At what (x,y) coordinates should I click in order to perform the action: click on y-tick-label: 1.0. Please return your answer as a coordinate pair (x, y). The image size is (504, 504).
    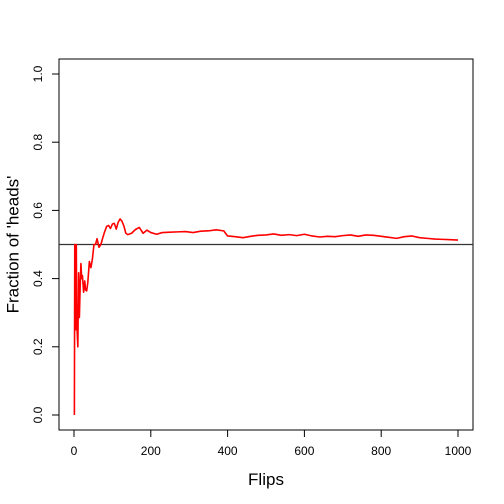
    Looking at the image, I should click on (38, 73).